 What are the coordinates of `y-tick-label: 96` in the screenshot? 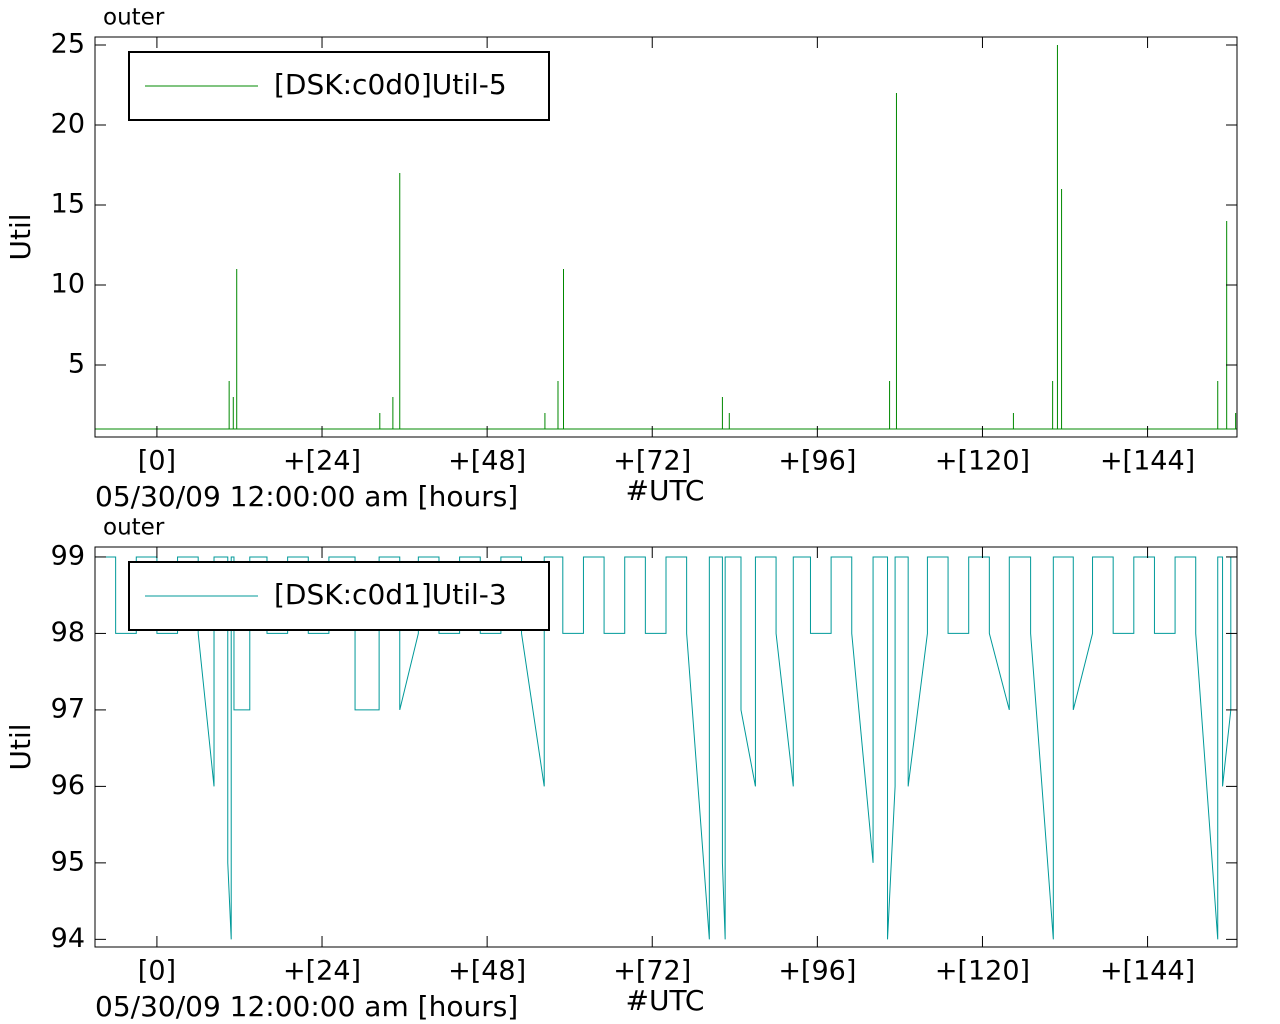 It's located at (68, 785).